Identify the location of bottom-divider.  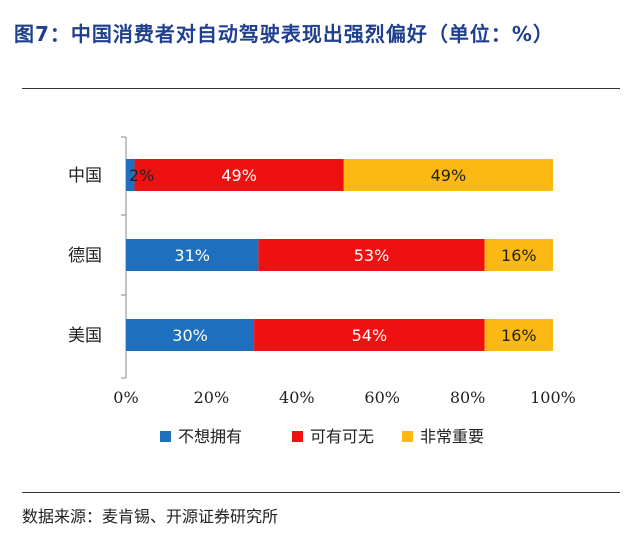
(321, 492).